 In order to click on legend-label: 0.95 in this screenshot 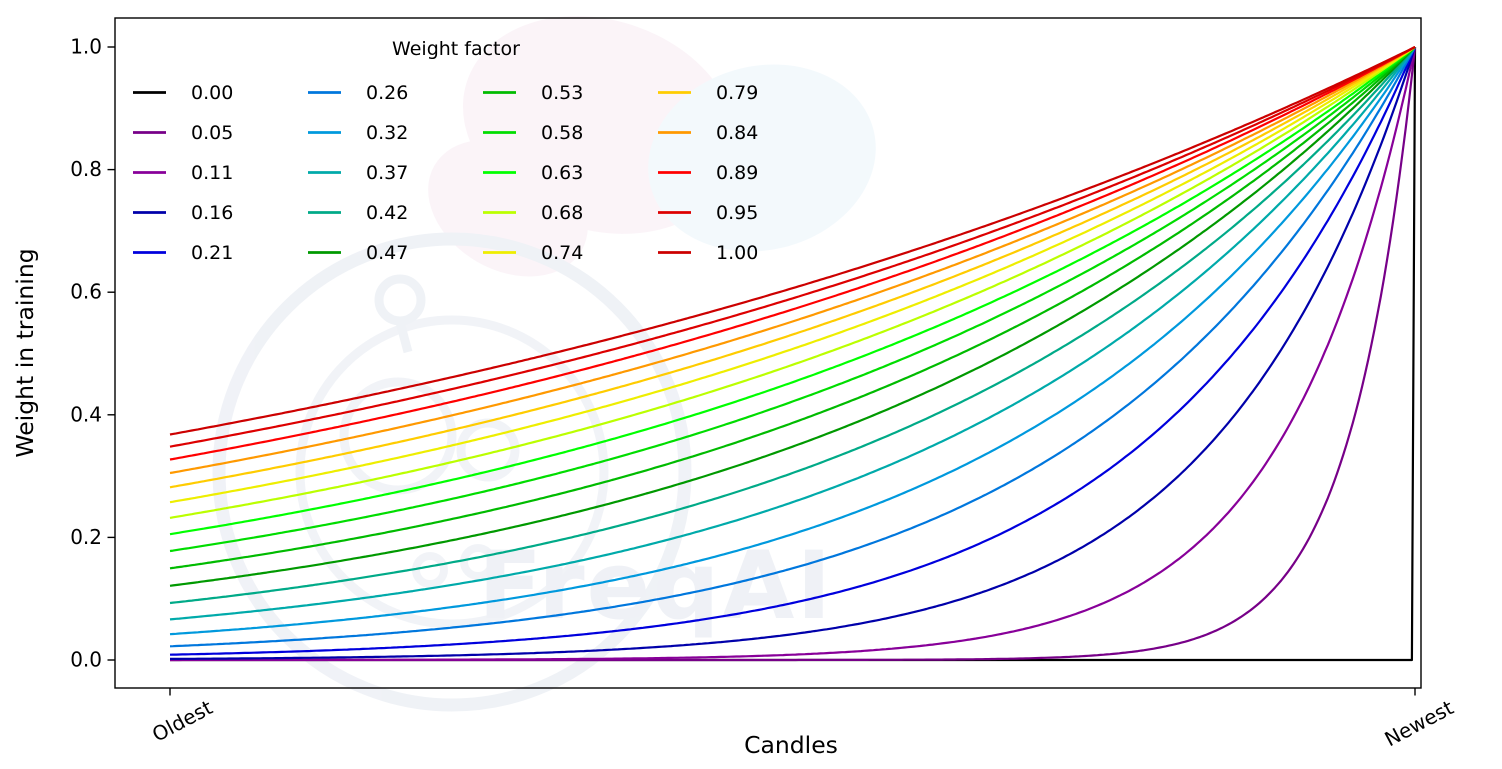, I will do `click(737, 213)`.